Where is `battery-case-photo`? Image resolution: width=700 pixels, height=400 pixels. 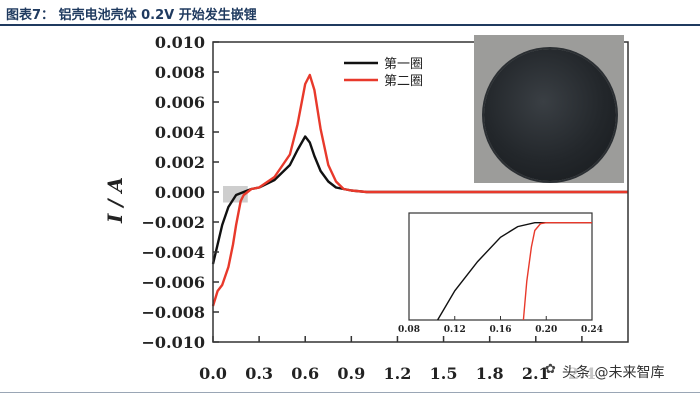 battery-case-photo is located at coordinates (549, 109).